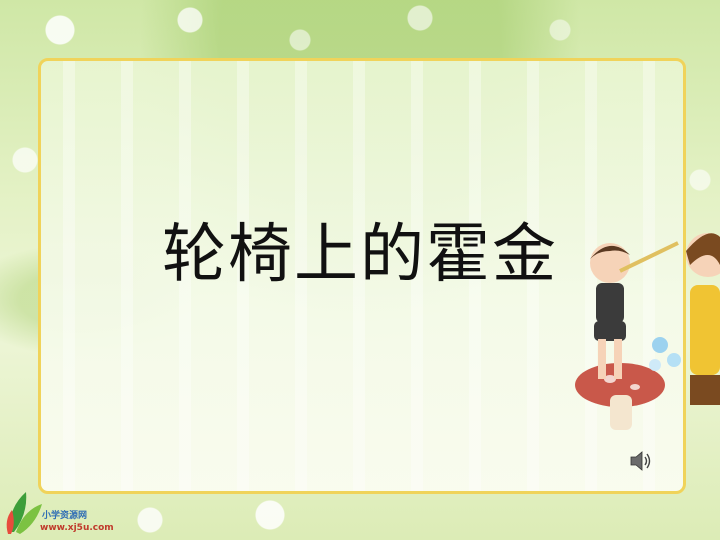 This screenshot has width=720, height=540. I want to click on speaker-icon, so click(641, 461).